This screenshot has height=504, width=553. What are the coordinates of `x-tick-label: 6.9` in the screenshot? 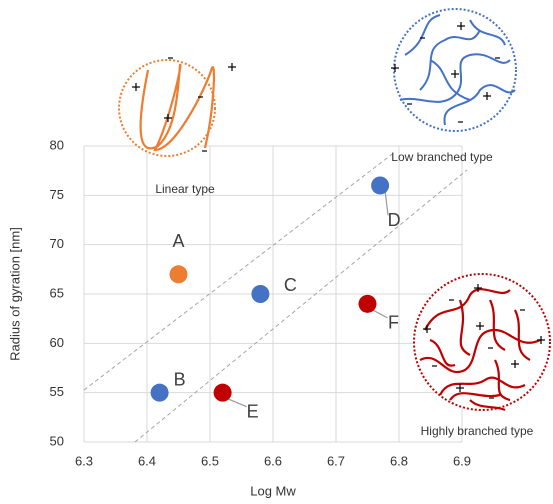 It's located at (462, 460).